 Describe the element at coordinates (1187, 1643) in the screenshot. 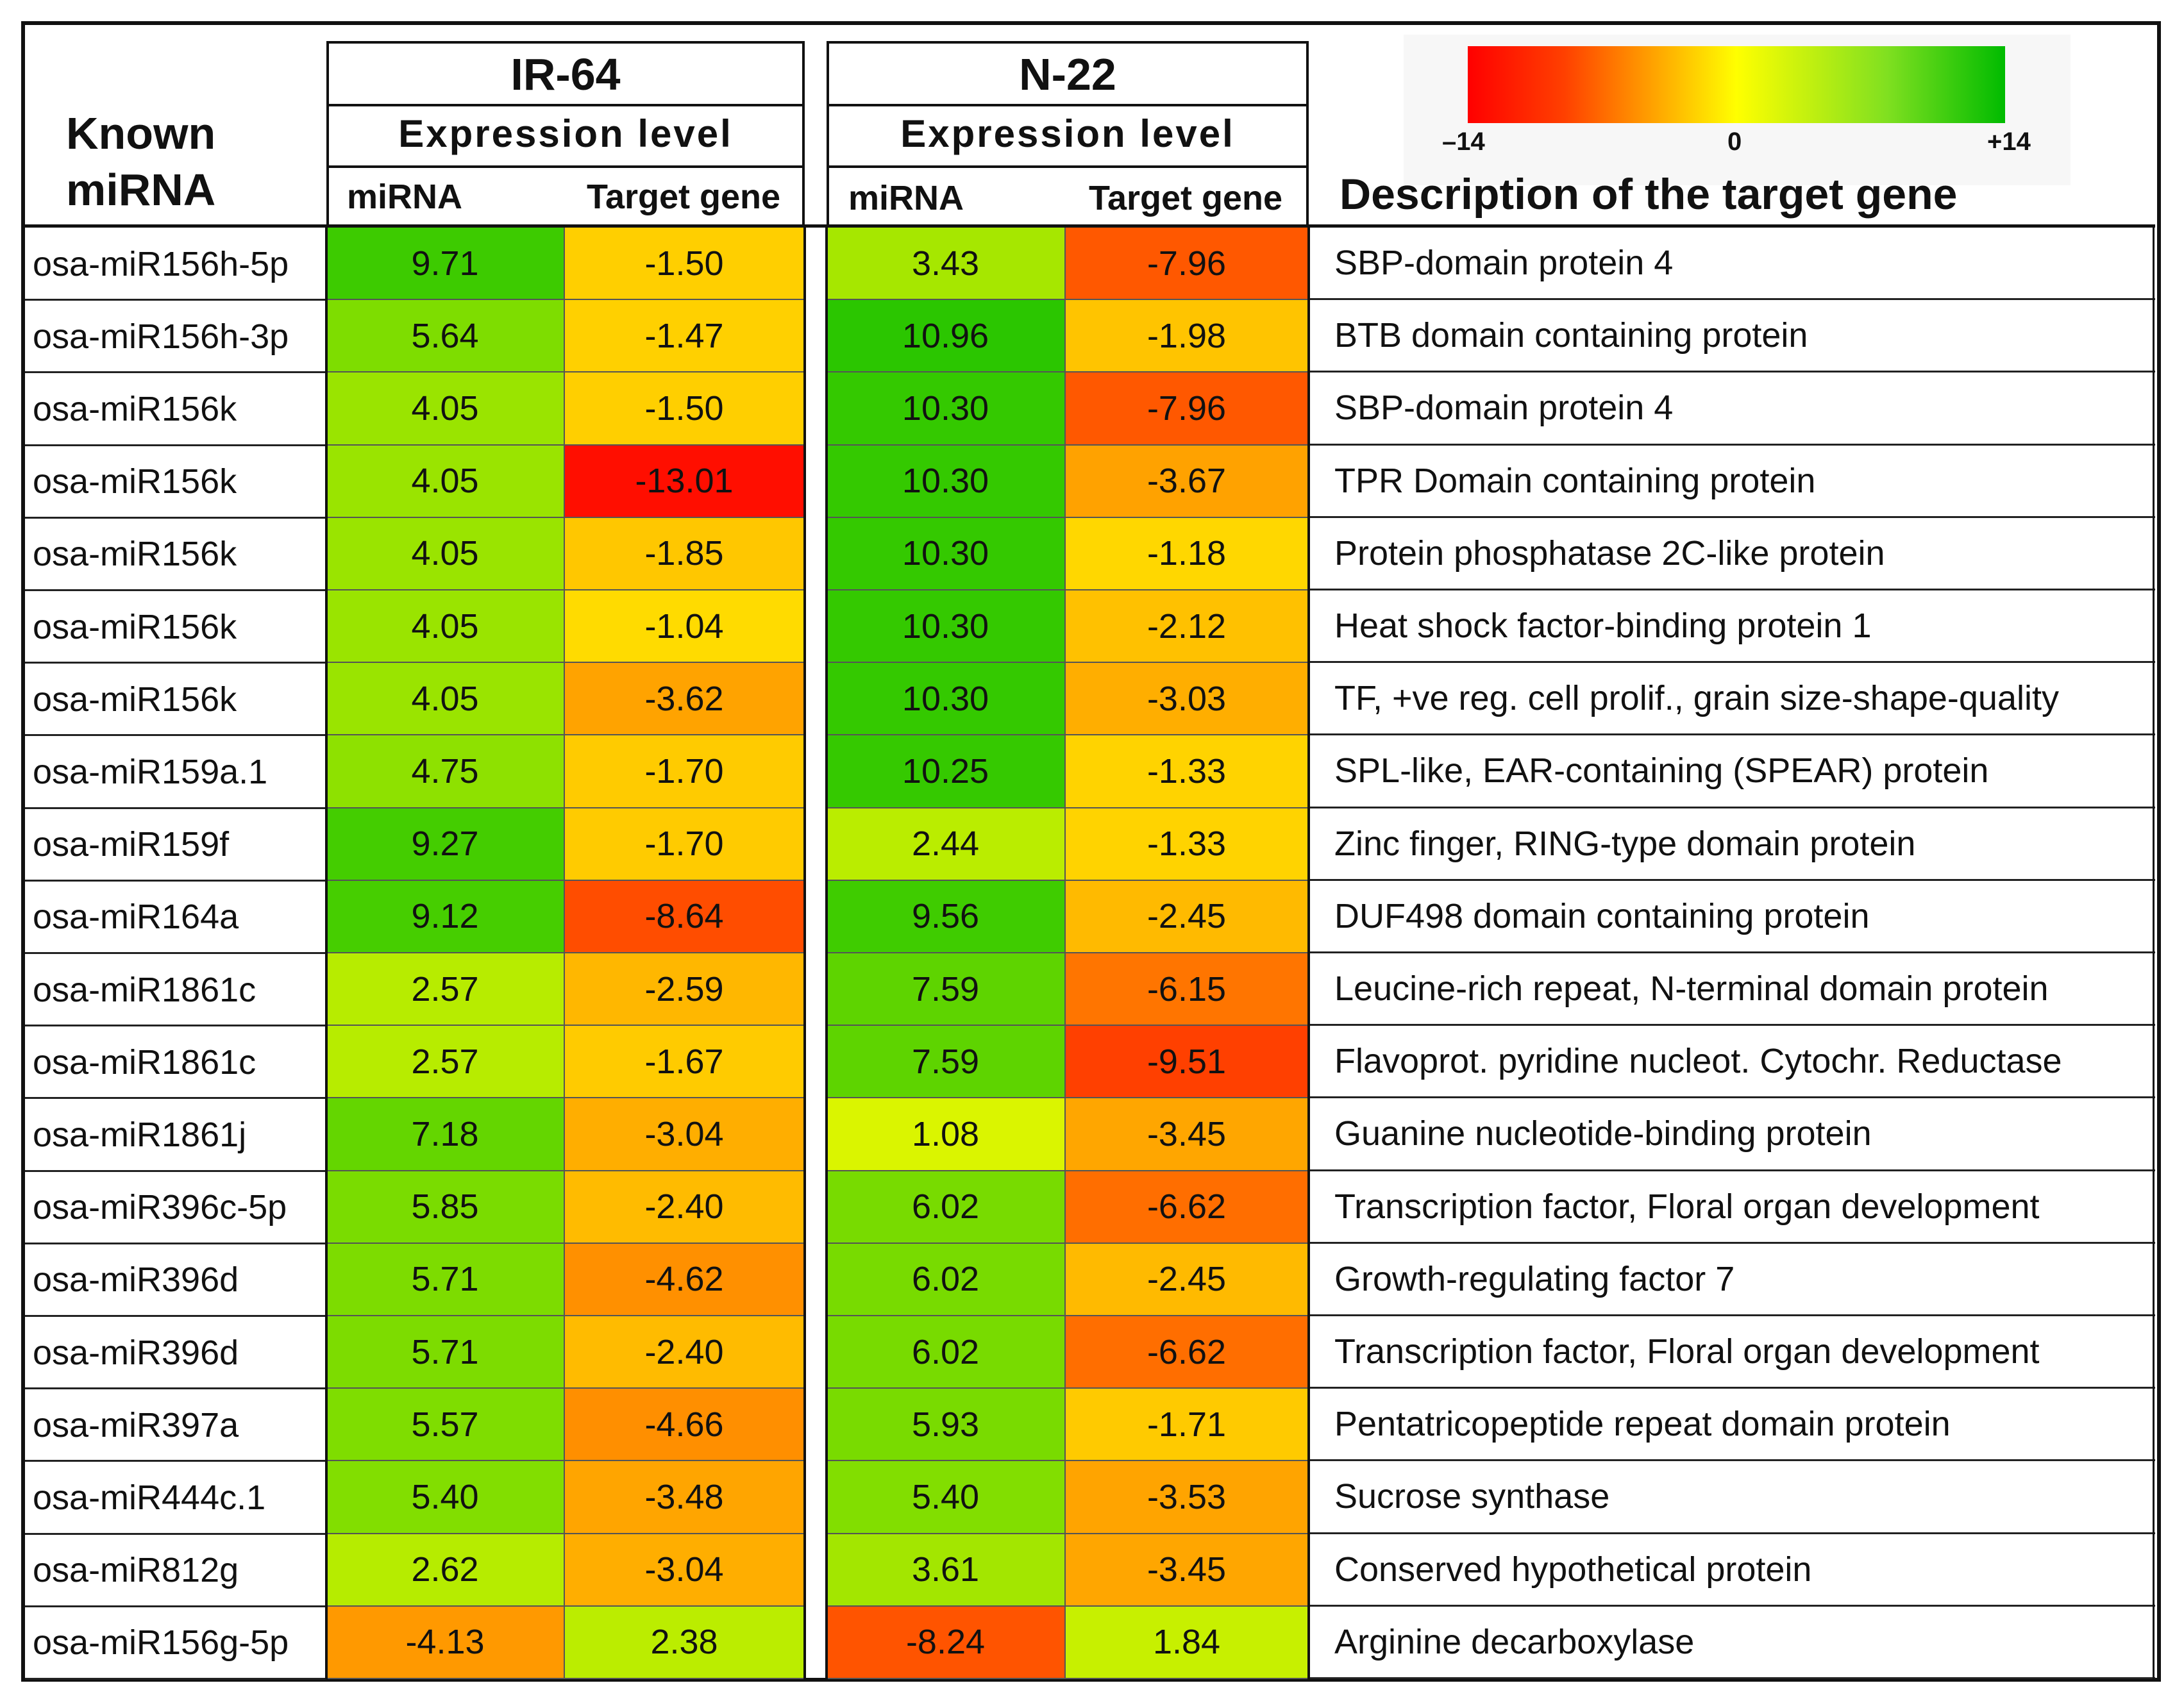

I see `heatmap-cell-n22-target: 1.84` at that location.